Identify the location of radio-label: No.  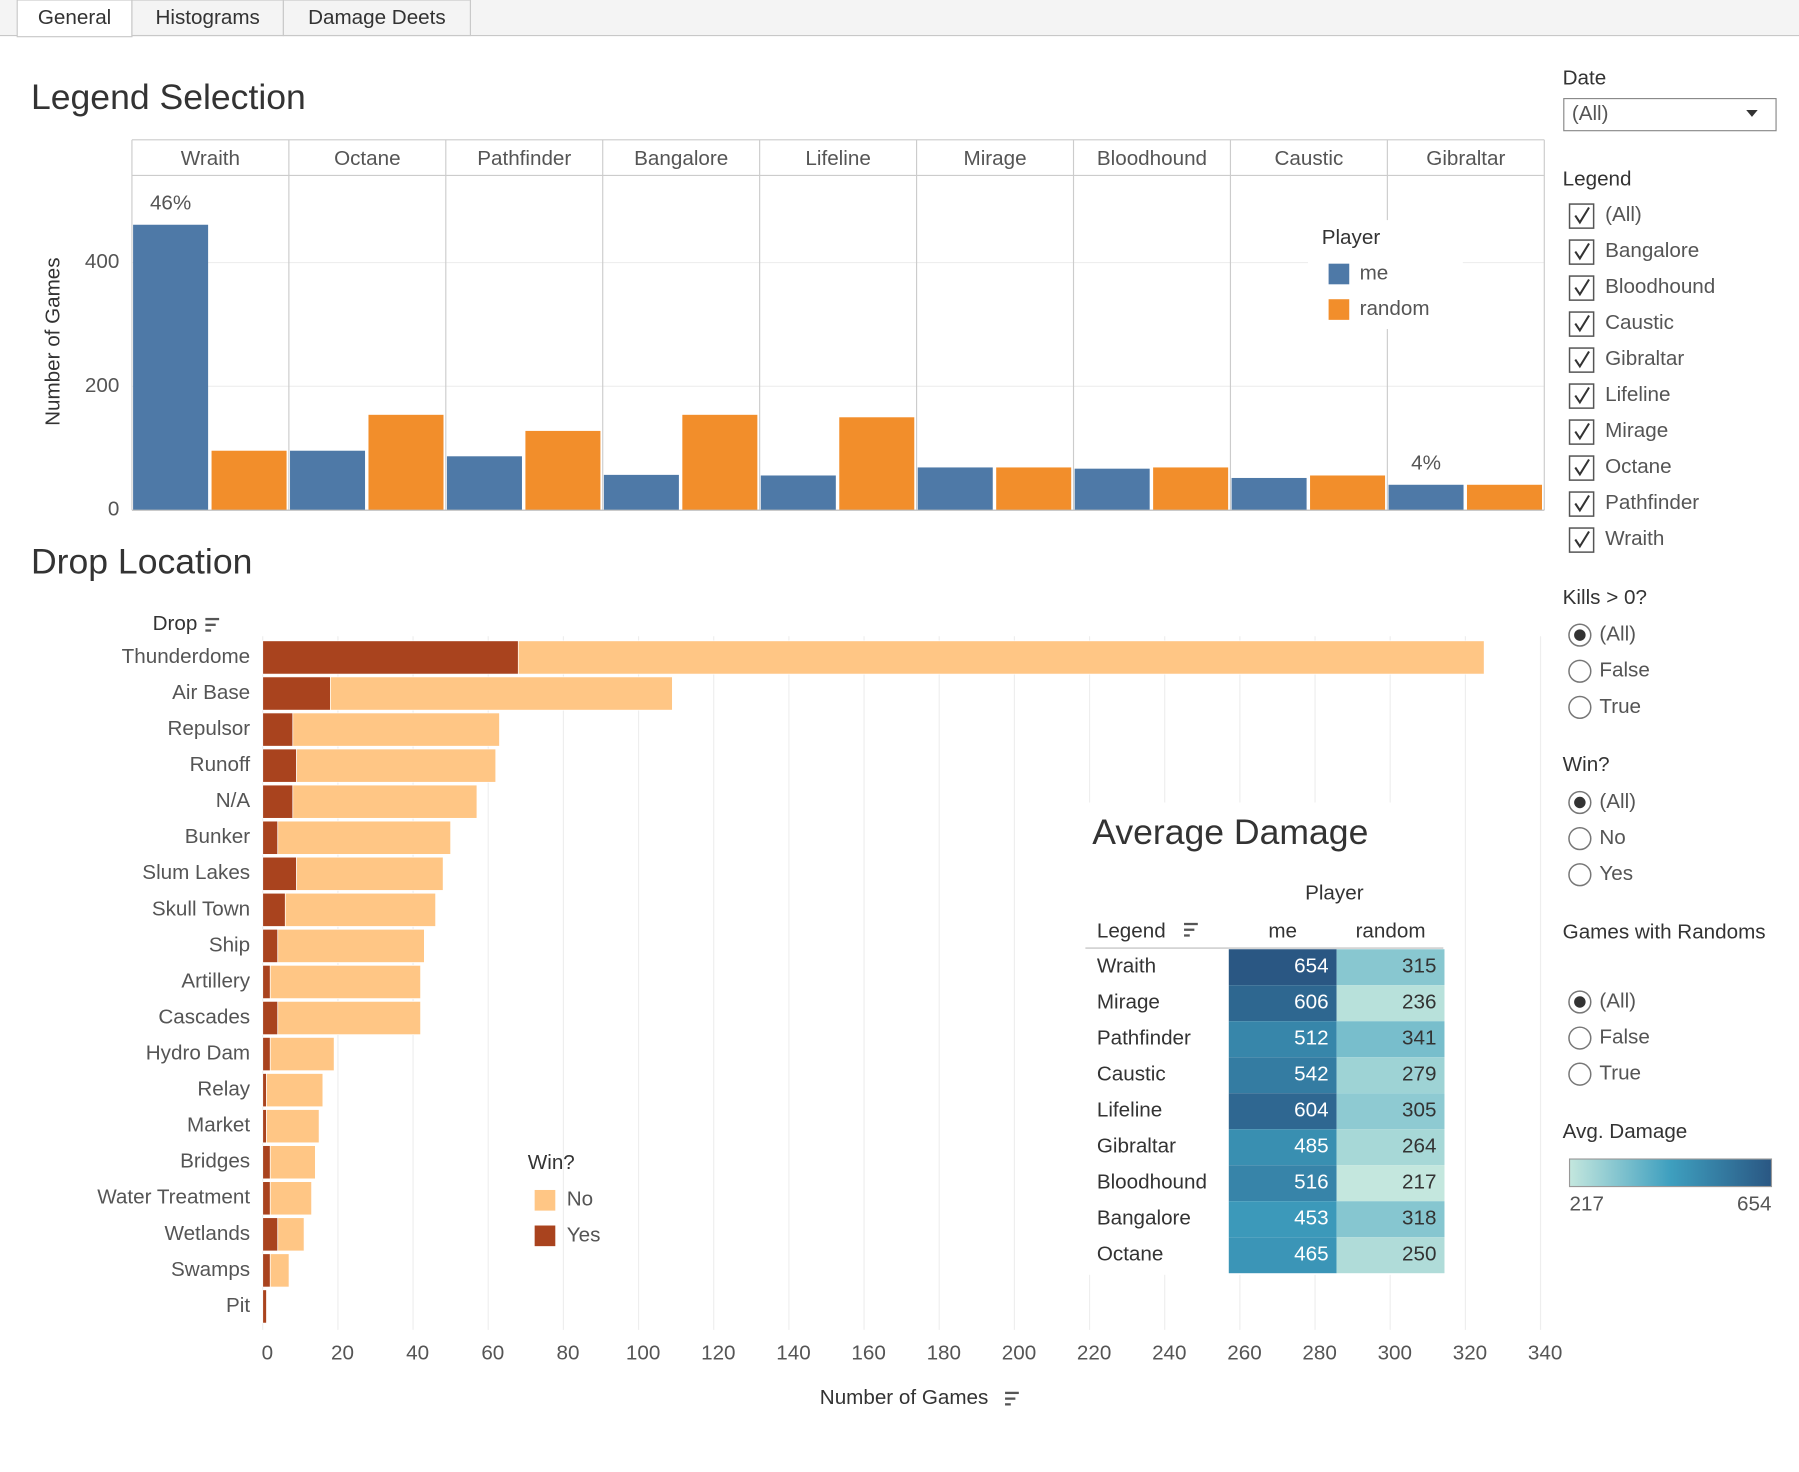
(1612, 837).